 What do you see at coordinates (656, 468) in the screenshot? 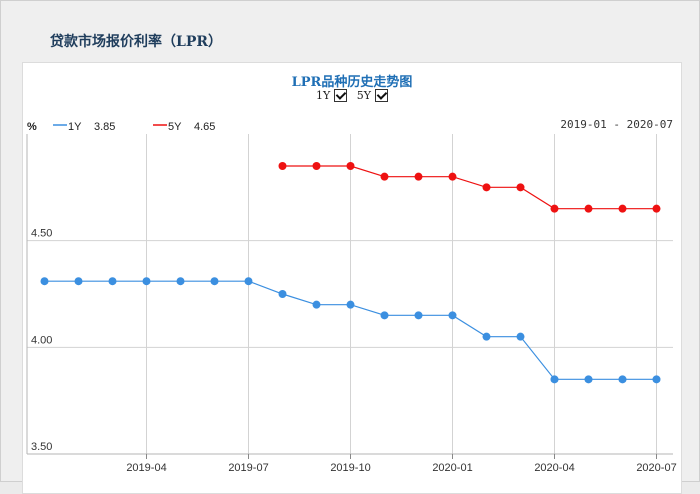
I see `x-tick-label: 2020-07` at bounding box center [656, 468].